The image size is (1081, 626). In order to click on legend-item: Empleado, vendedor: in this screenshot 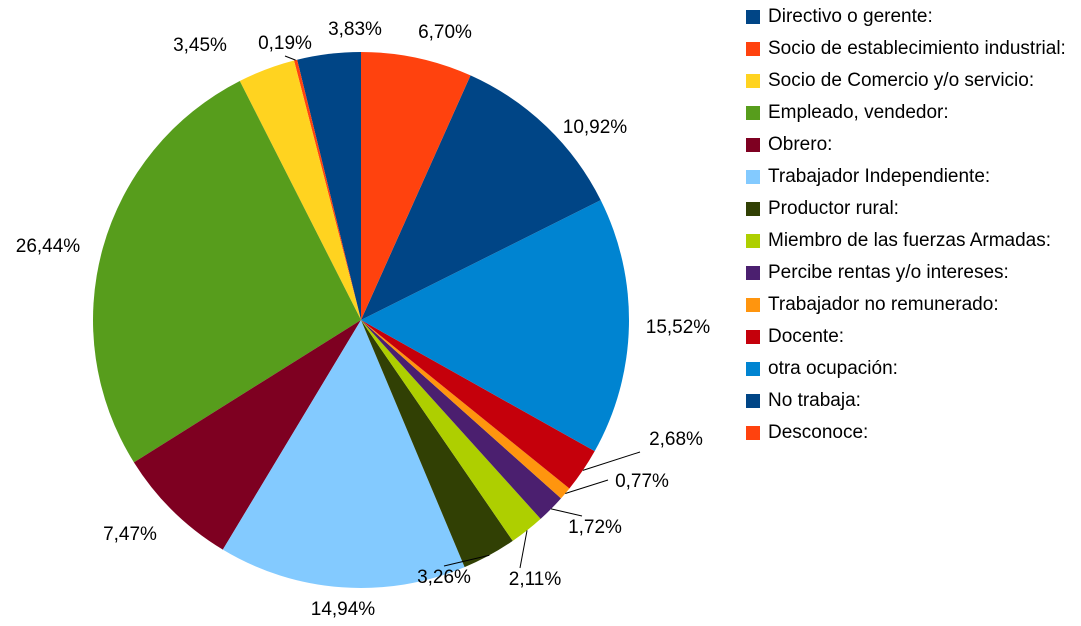, I will do `click(911, 113)`.